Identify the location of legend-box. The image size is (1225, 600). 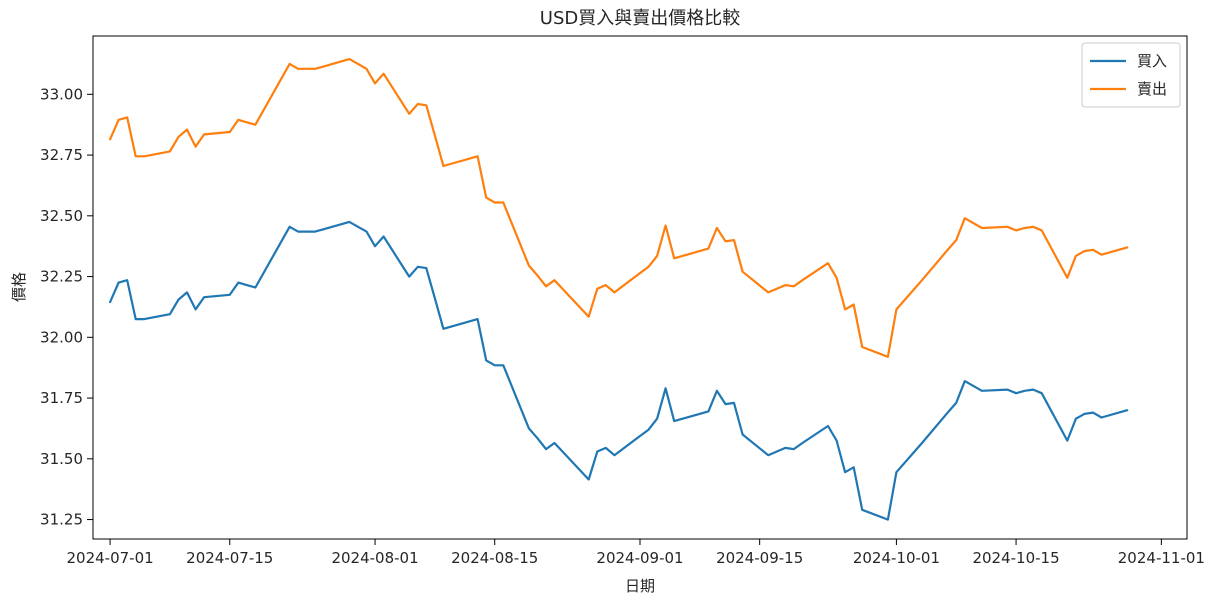
(1131, 75).